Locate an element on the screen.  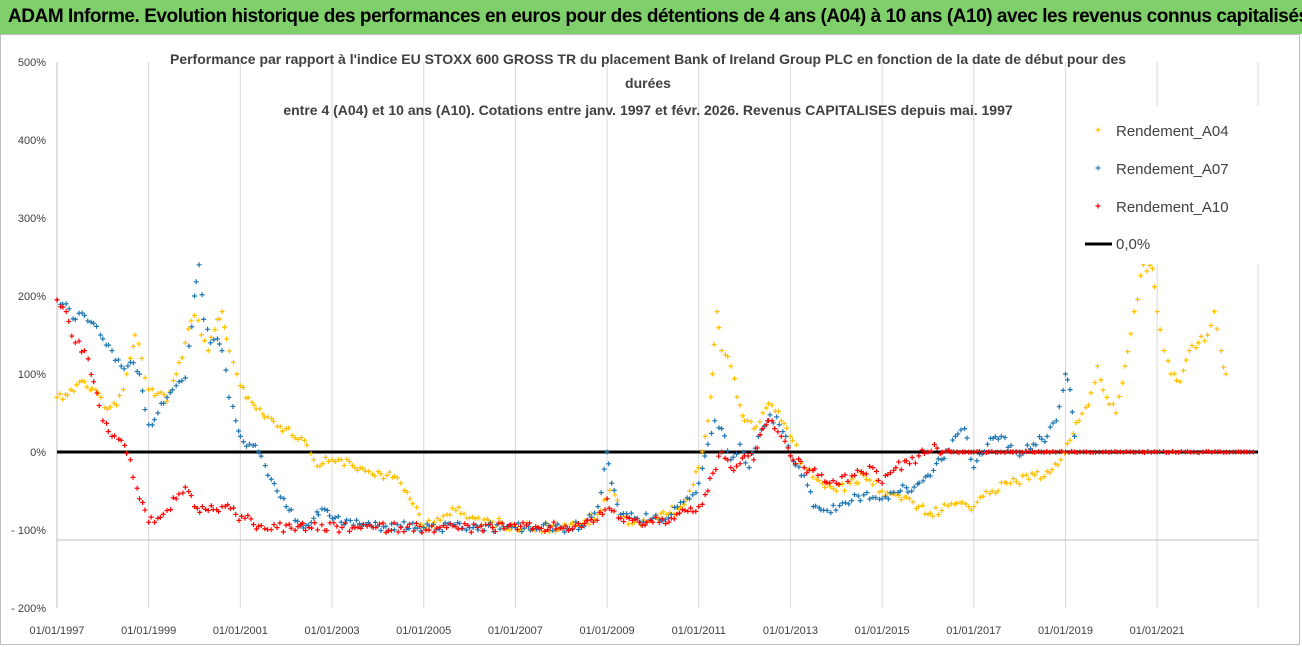
x-tick-label: 01/01/2003 is located at coordinates (332, 631).